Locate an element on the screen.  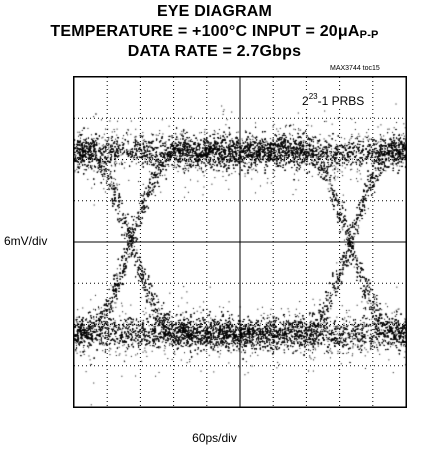
chart-title-line-1: EYE DIAGRAM is located at coordinates (214, 11).